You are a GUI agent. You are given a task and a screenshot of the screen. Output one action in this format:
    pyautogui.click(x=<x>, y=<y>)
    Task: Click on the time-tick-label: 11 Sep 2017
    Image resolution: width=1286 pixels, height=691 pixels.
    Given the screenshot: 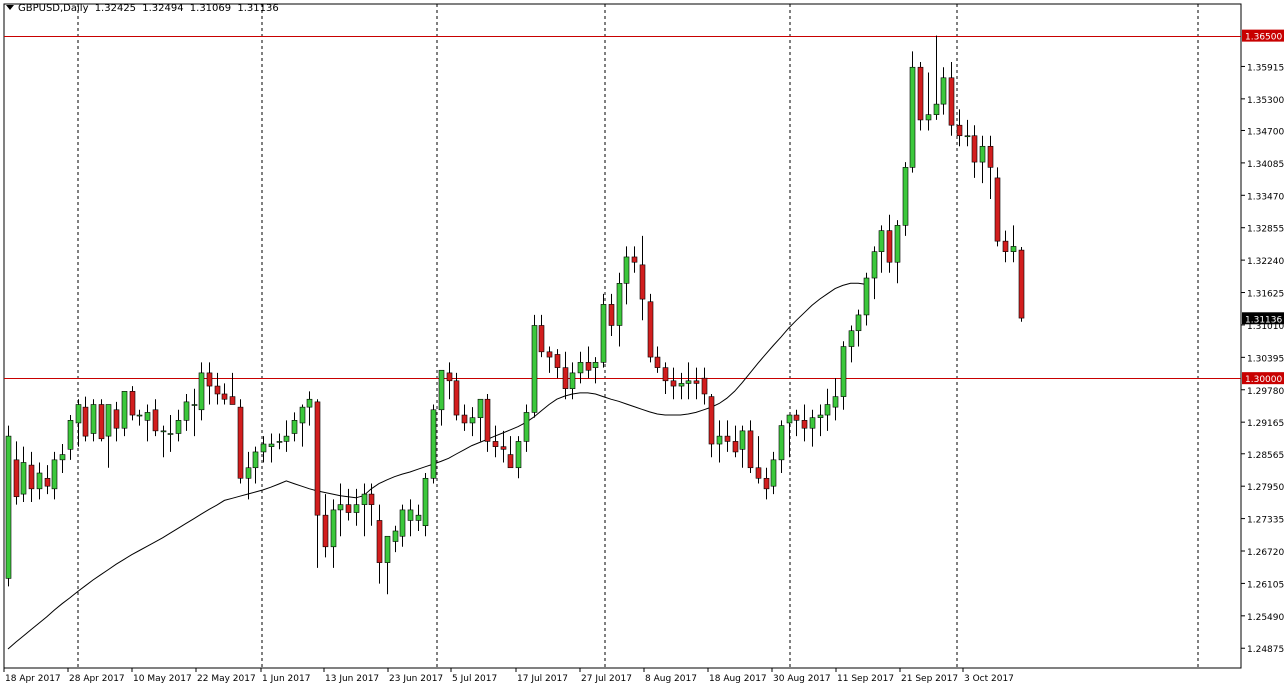 What is the action you would take?
    pyautogui.click(x=865, y=679)
    